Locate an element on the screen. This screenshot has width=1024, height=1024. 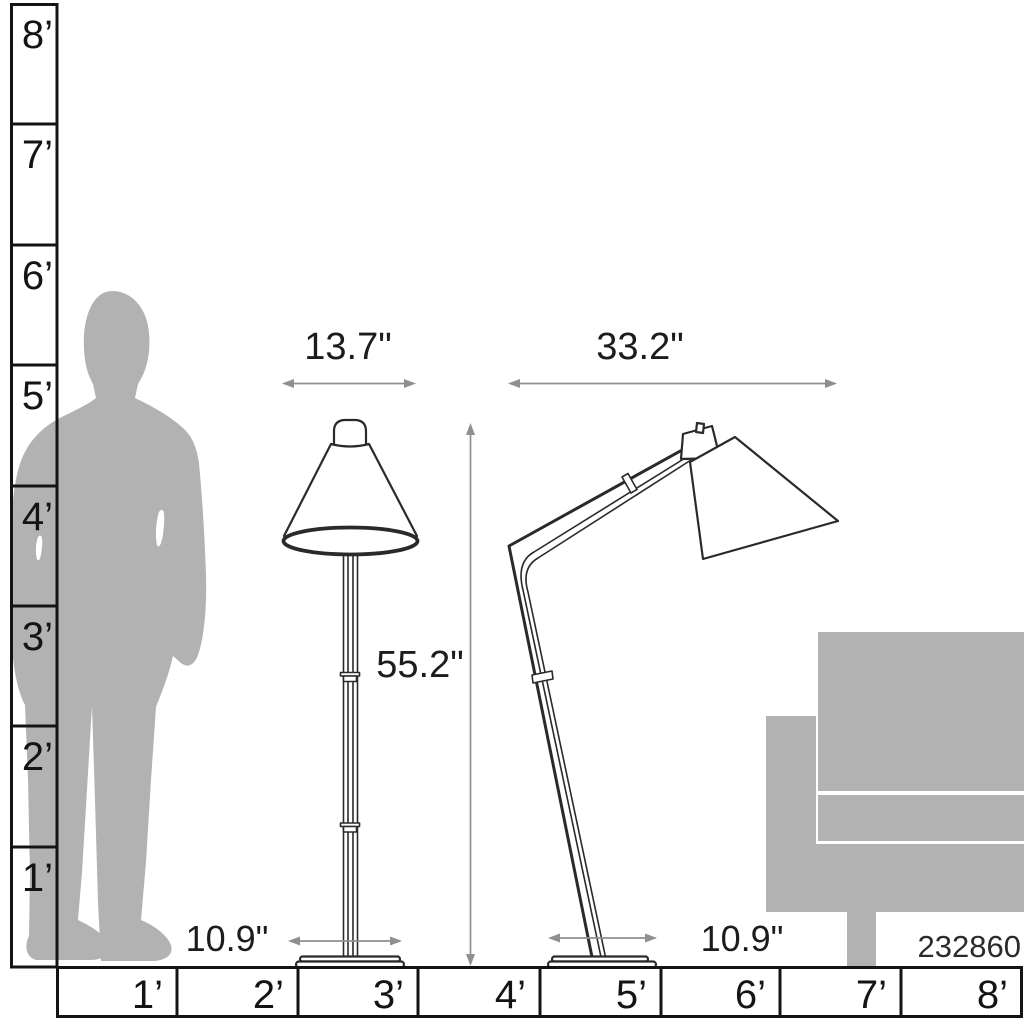
horizontal-ruler-label: 7’ is located at coordinates (871, 995).